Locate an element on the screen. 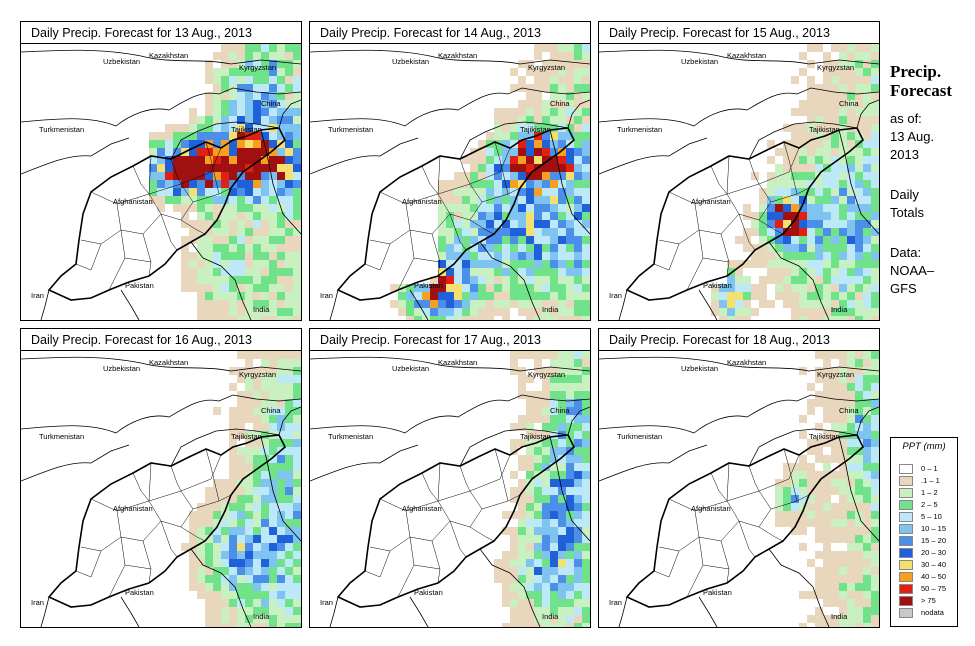 The width and height of the screenshot is (975, 646). map-label-kyrgyzstan: Kyrgyzstan is located at coordinates (835, 67).